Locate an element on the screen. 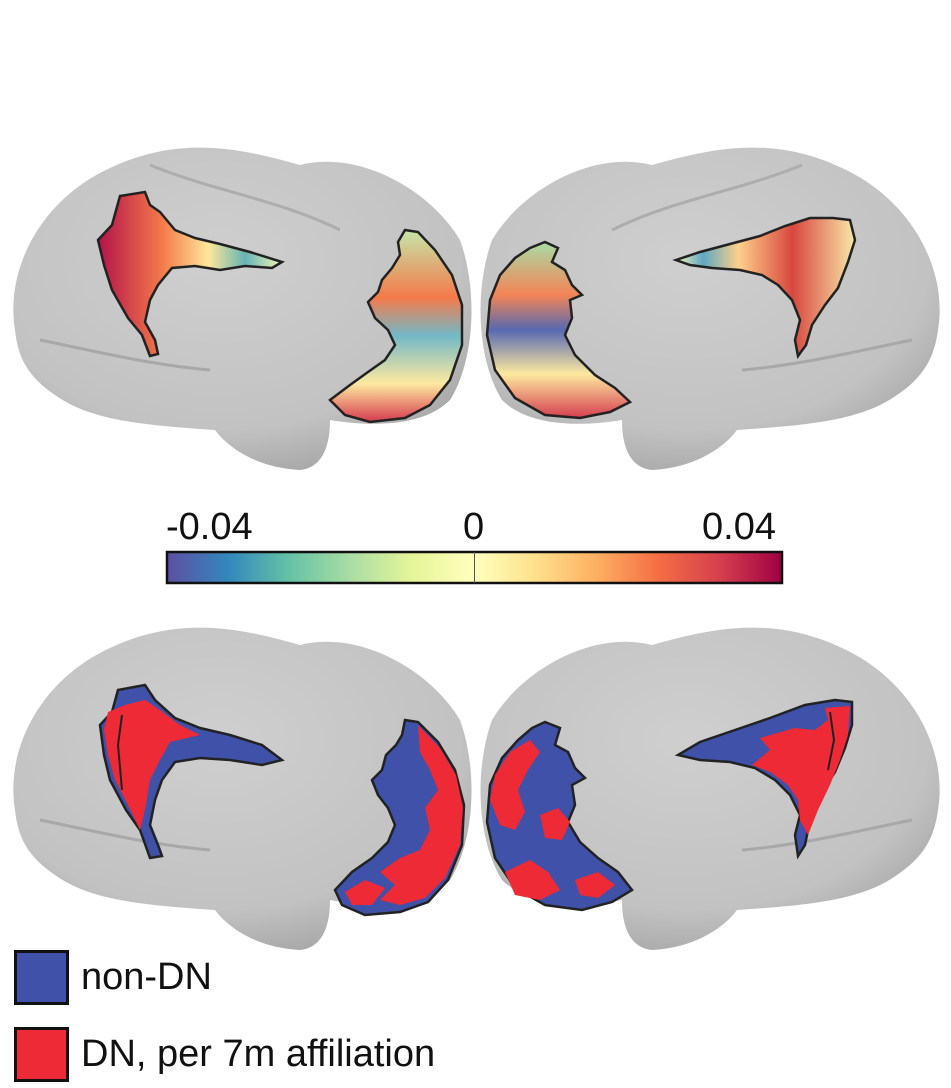  brain-bottom-left is located at coordinates (242, 788).